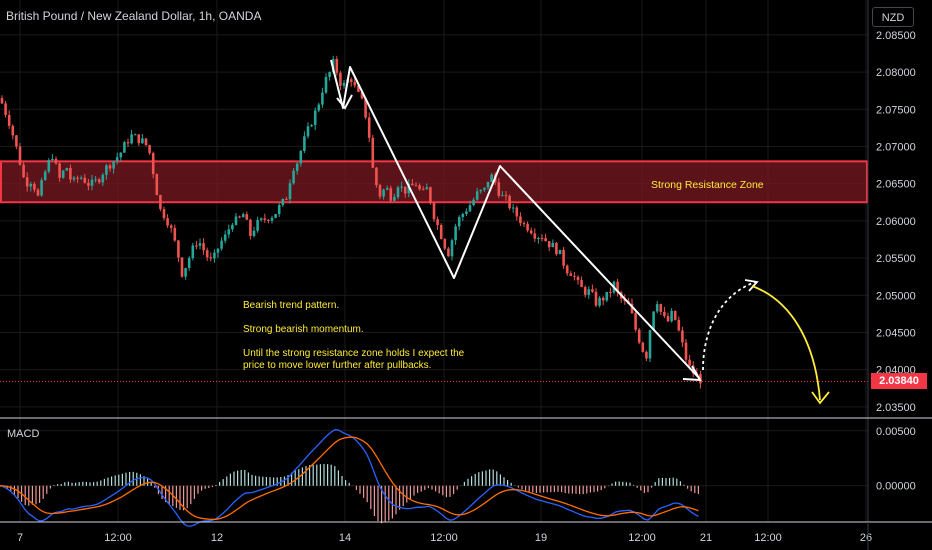 Image resolution: width=932 pixels, height=550 pixels. I want to click on x-tick-label: 21, so click(706, 538).